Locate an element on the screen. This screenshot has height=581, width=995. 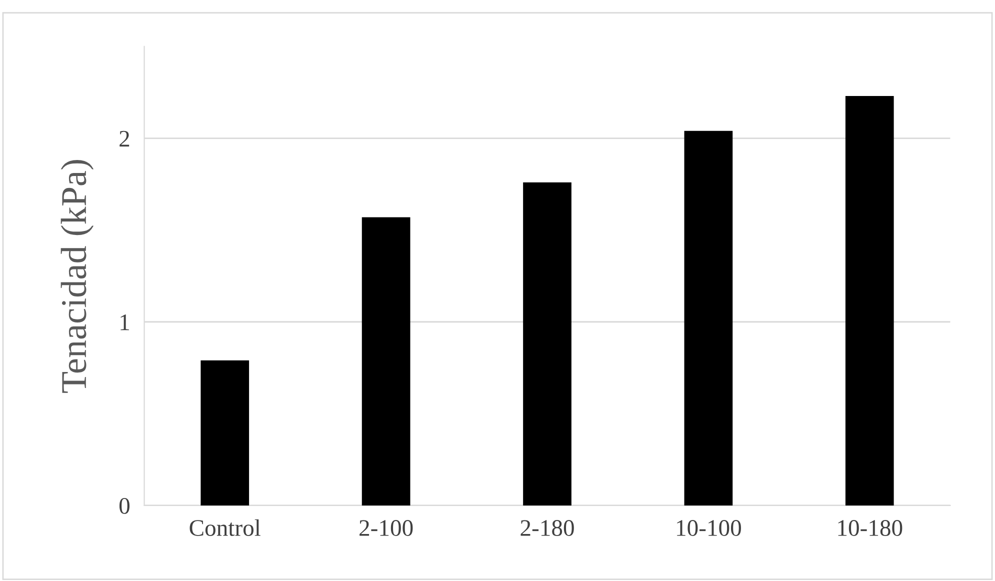
y-tick-label: 1 is located at coordinates (124, 322).